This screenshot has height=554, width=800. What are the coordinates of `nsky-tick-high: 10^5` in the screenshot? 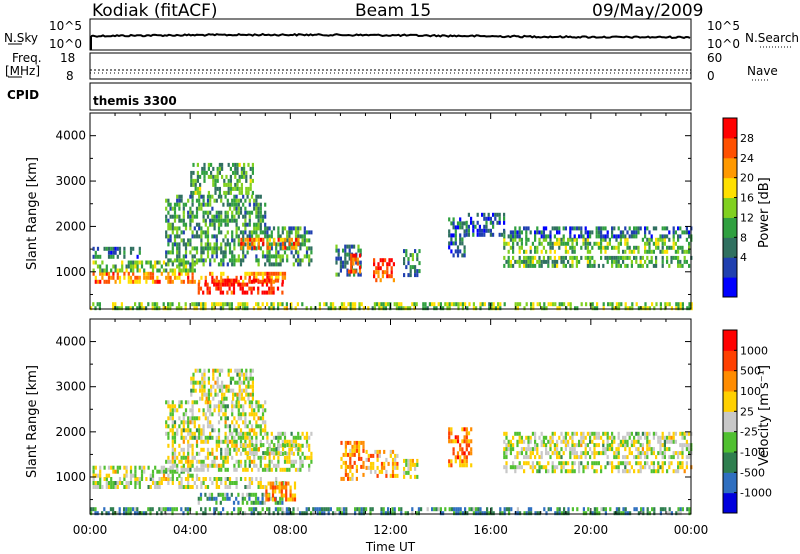 It's located at (65, 26).